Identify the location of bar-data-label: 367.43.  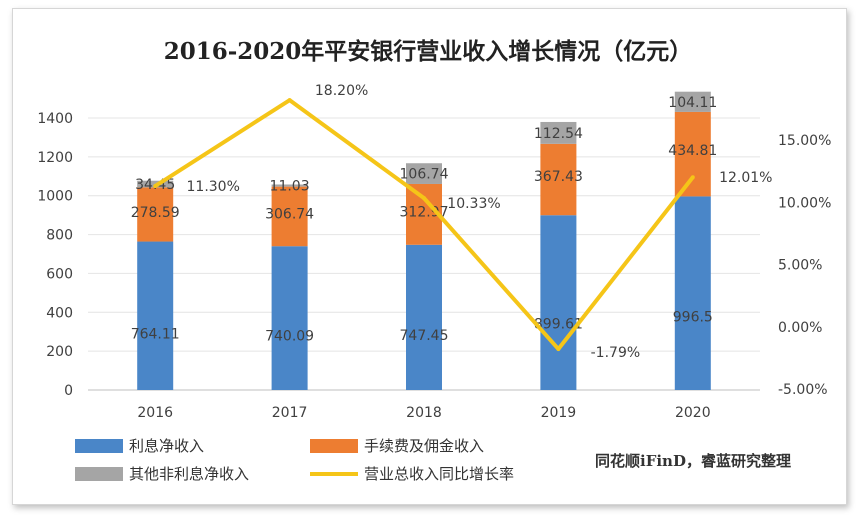
(558, 177).